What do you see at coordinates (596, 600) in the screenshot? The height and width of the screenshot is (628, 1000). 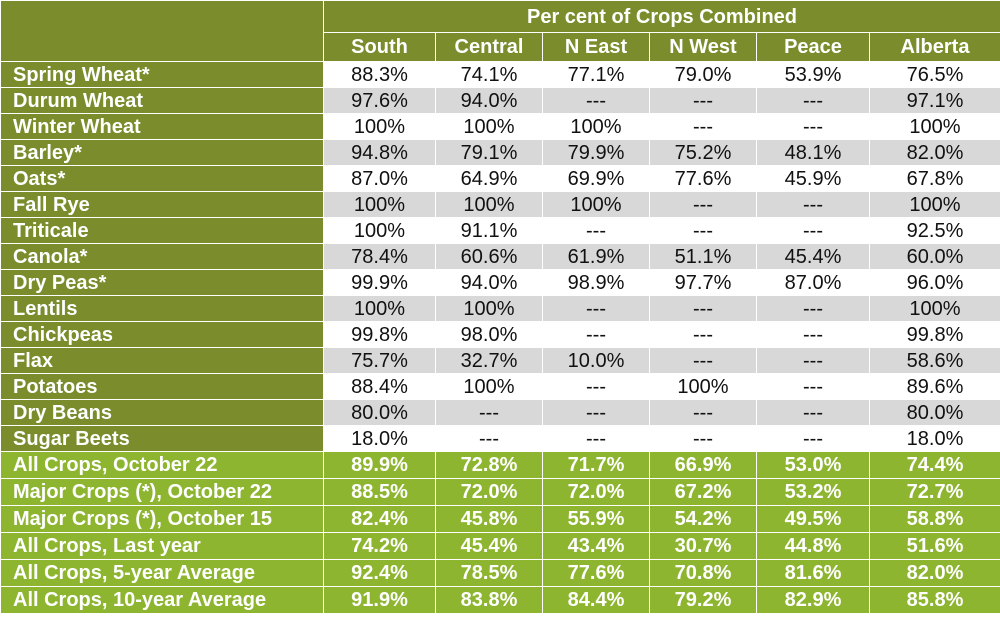 I see `summary-value-cell: 84.4%` at bounding box center [596, 600].